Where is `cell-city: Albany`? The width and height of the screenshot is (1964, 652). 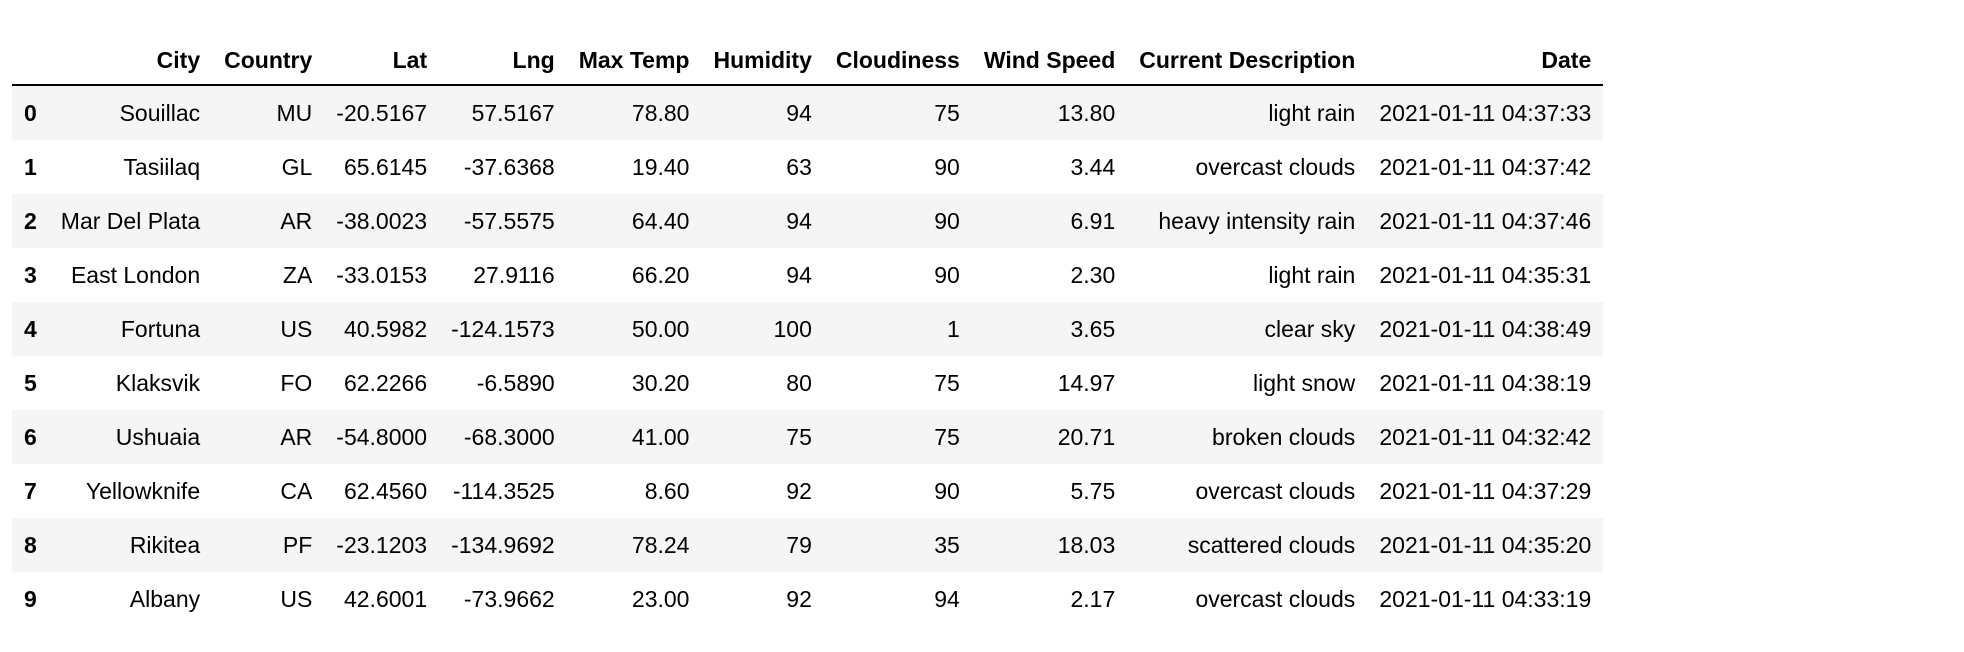
cell-city: Albany is located at coordinates (165, 598).